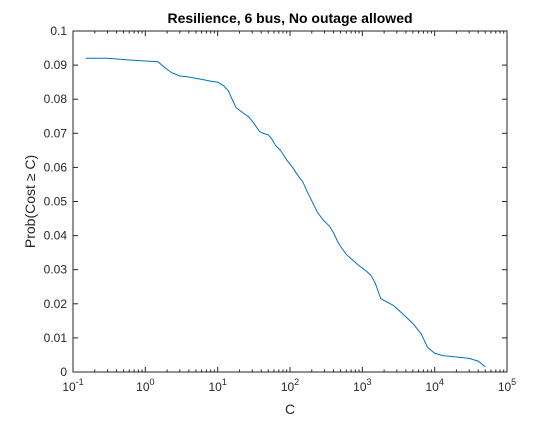 This screenshot has height=425, width=560. What do you see at coordinates (56, 338) in the screenshot?
I see `y-tick-label: 0.01` at bounding box center [56, 338].